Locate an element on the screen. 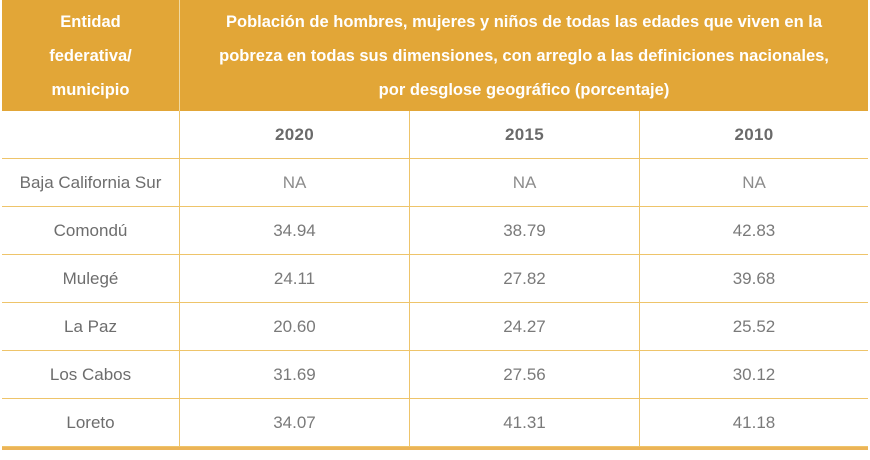 The image size is (870, 460). municipality-name: Los Cabos is located at coordinates (91, 375).